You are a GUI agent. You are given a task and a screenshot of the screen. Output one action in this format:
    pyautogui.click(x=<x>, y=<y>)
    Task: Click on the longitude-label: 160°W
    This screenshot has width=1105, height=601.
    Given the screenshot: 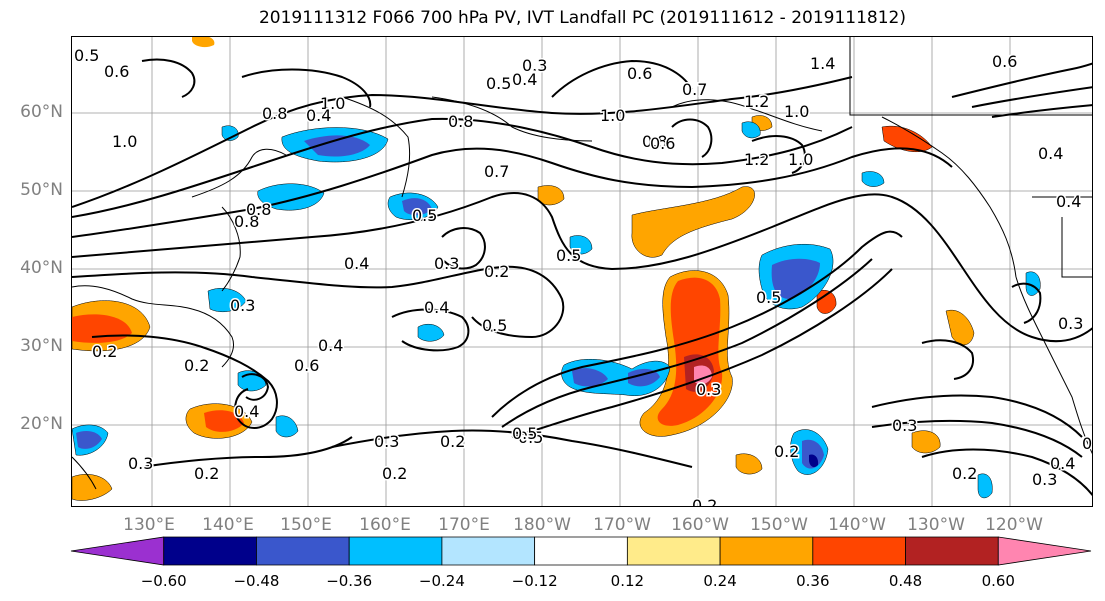 What is the action you would take?
    pyautogui.click(x=700, y=525)
    